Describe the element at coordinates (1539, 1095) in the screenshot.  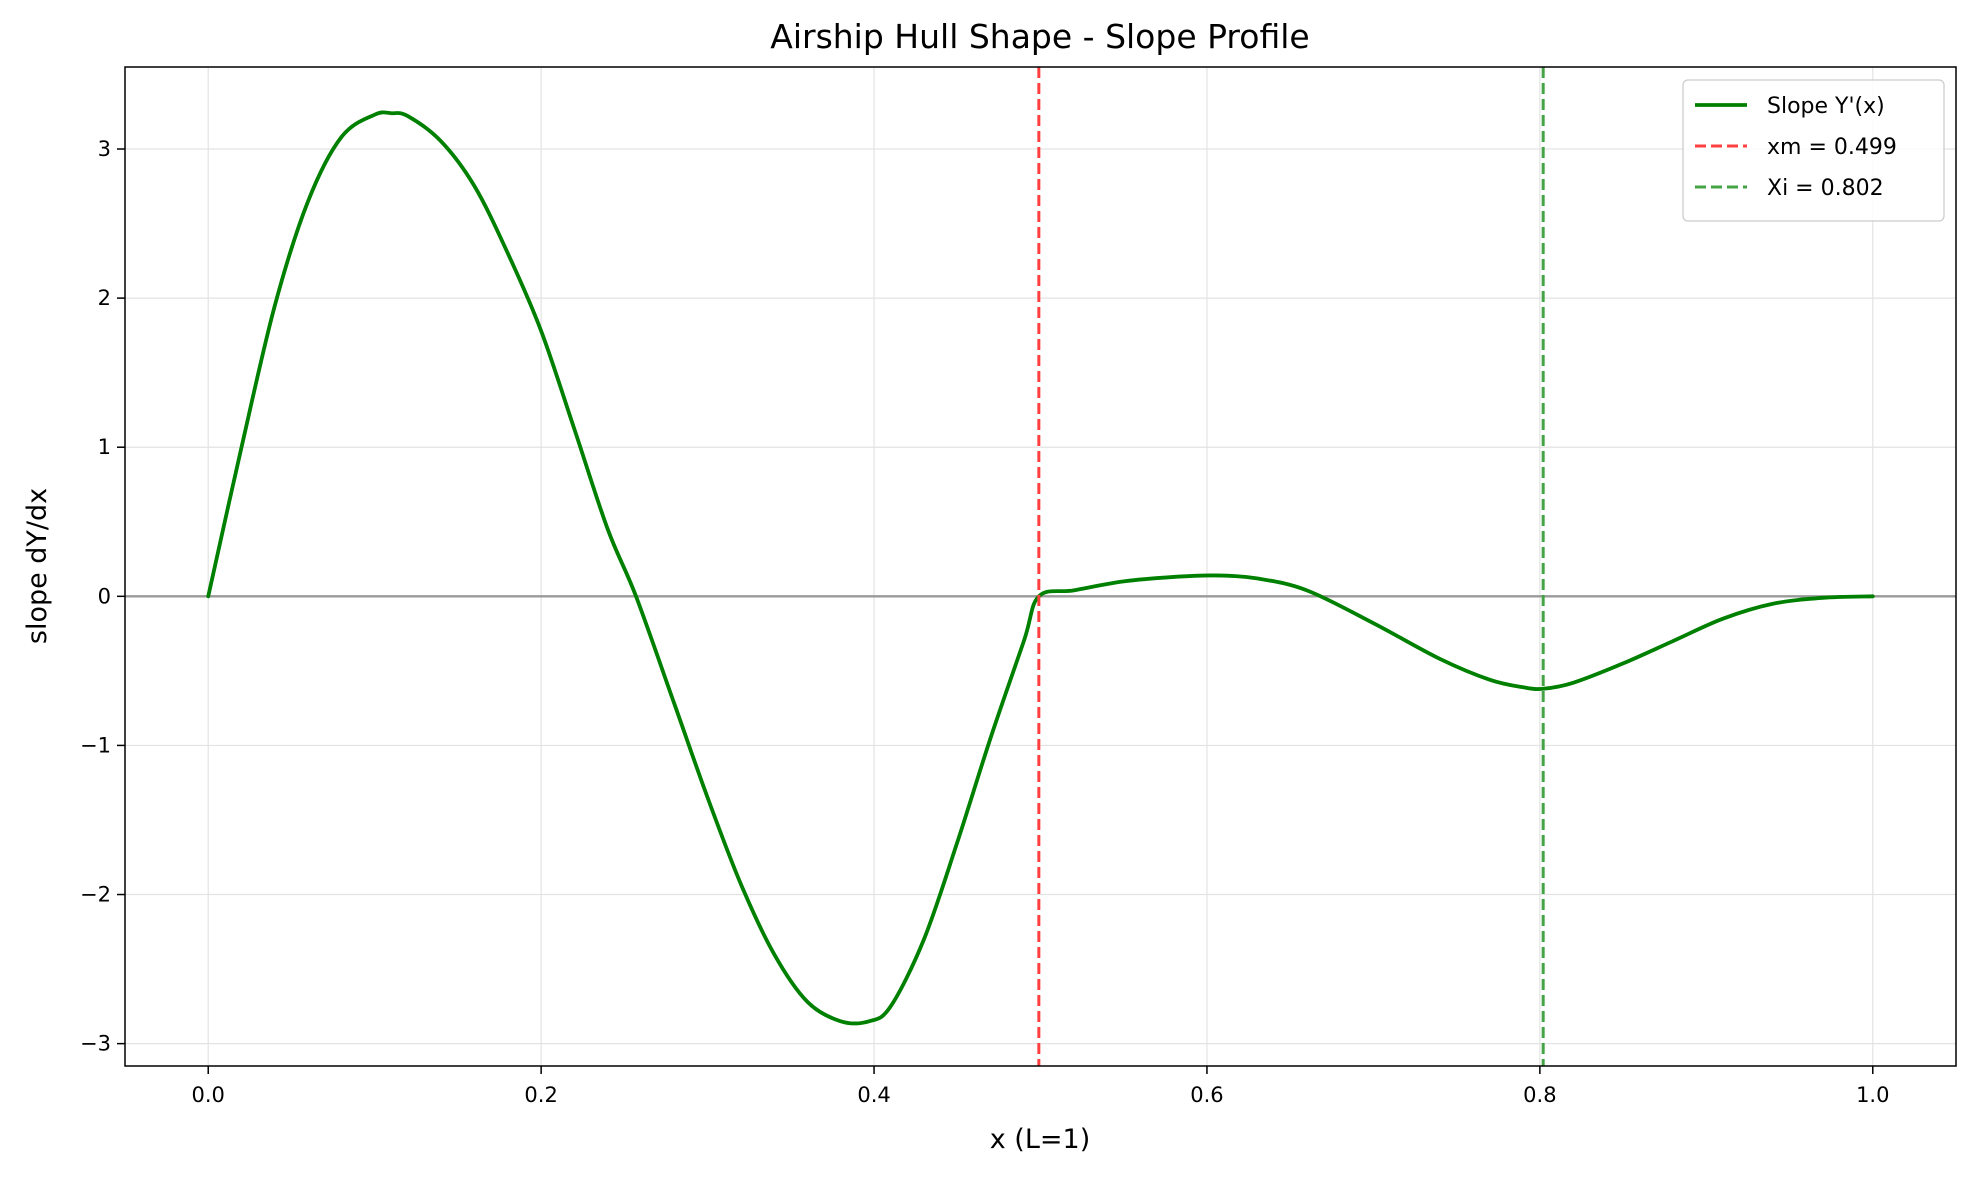
I see `x-tick-label: 0.8` at that location.